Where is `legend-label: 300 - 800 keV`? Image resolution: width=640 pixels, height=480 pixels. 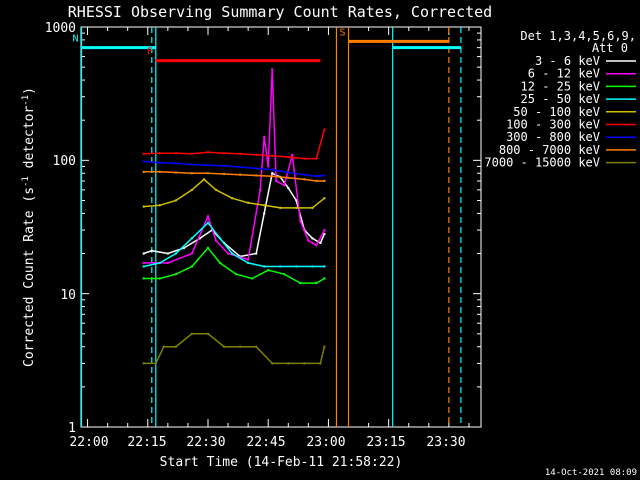
legend-label: 300 - 800 keV is located at coordinates (553, 137).